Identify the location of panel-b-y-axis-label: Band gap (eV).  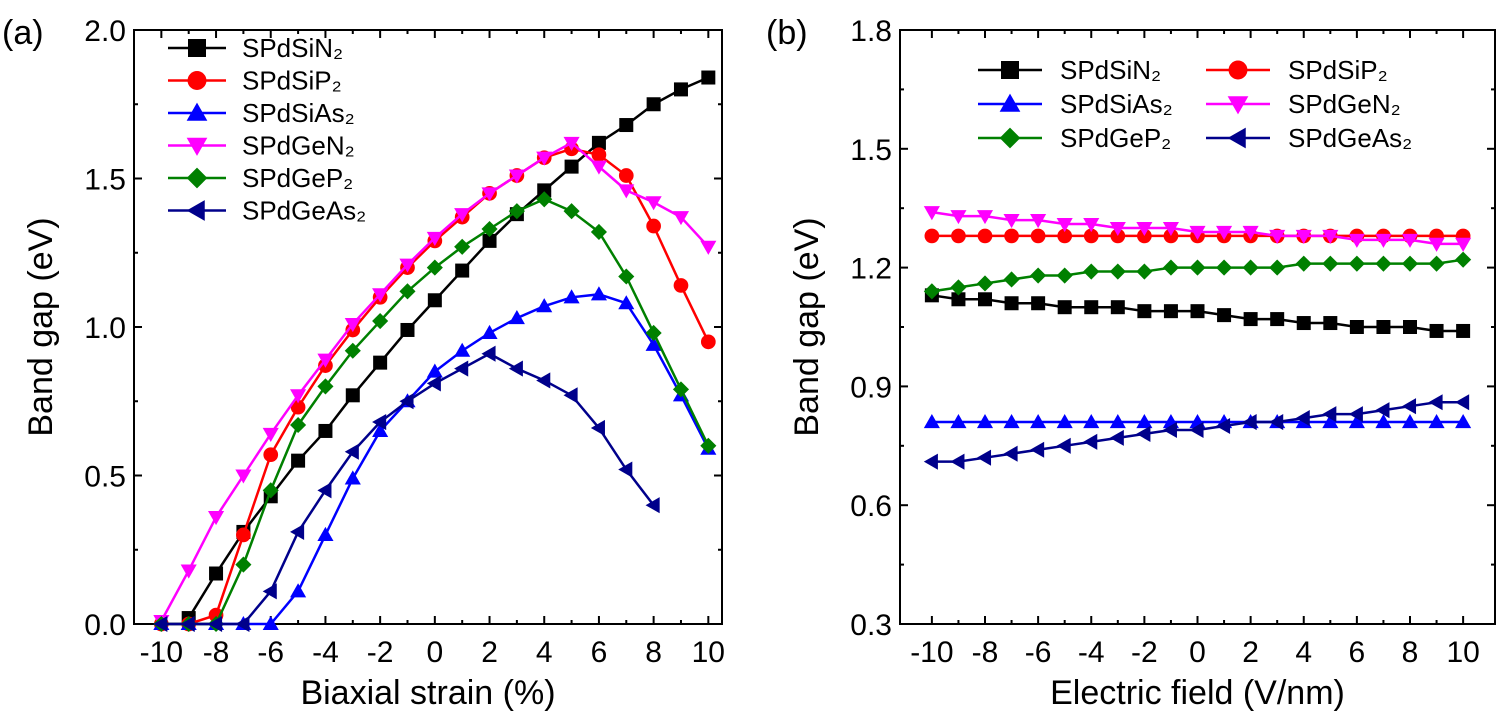
(807, 326).